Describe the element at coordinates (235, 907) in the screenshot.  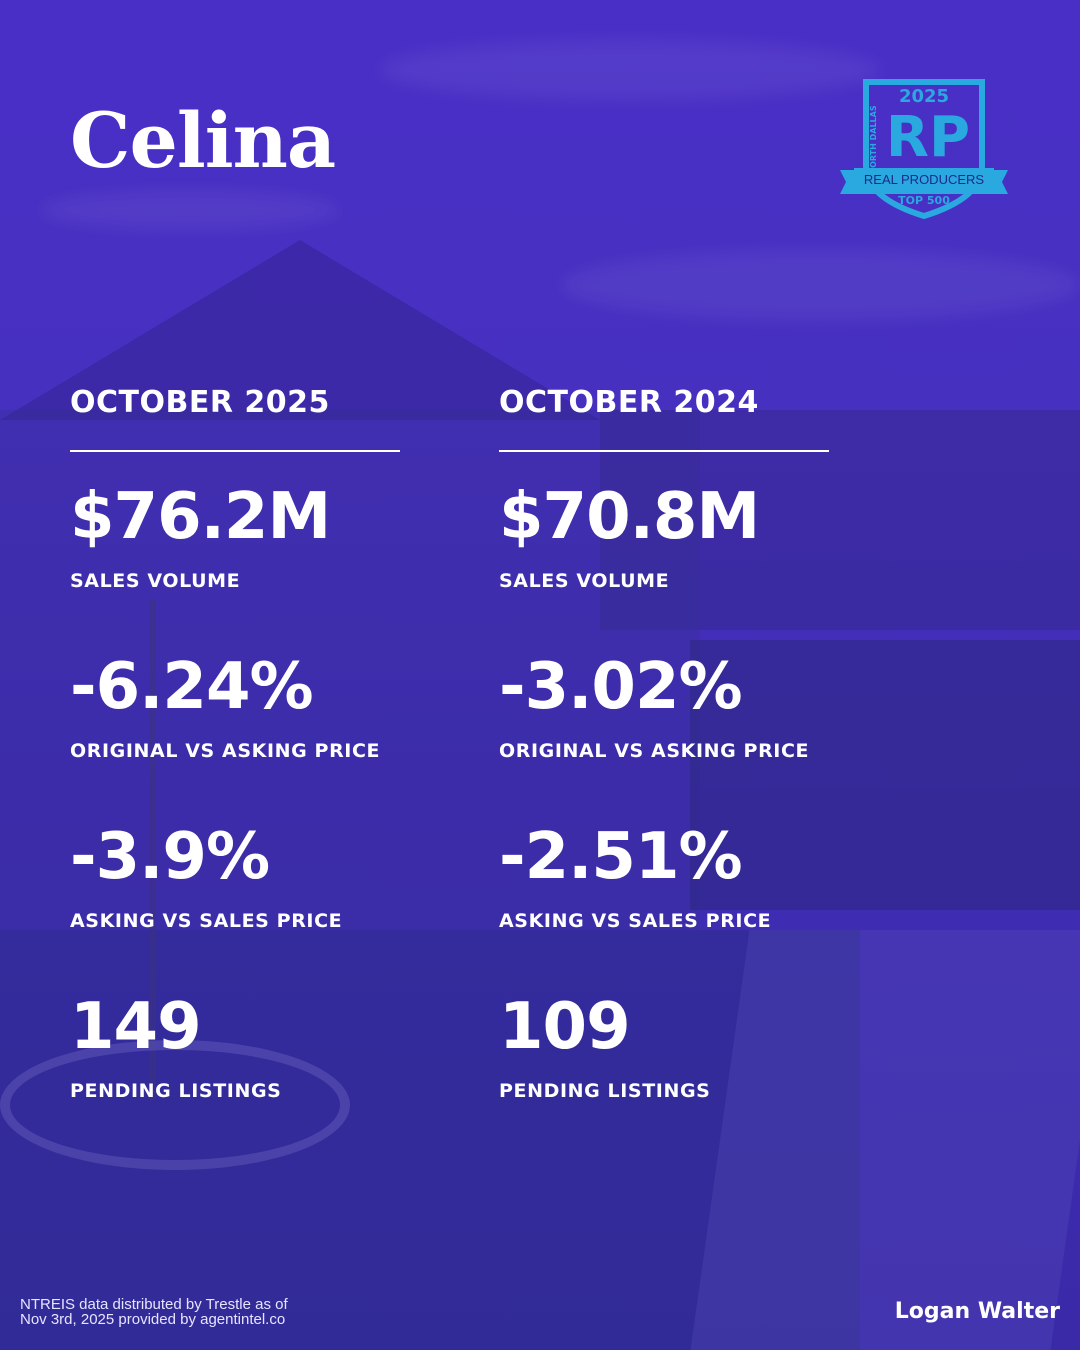
I see `stat-asking-vs-sales: -3.9% ASKING VS SALES PRICE` at that location.